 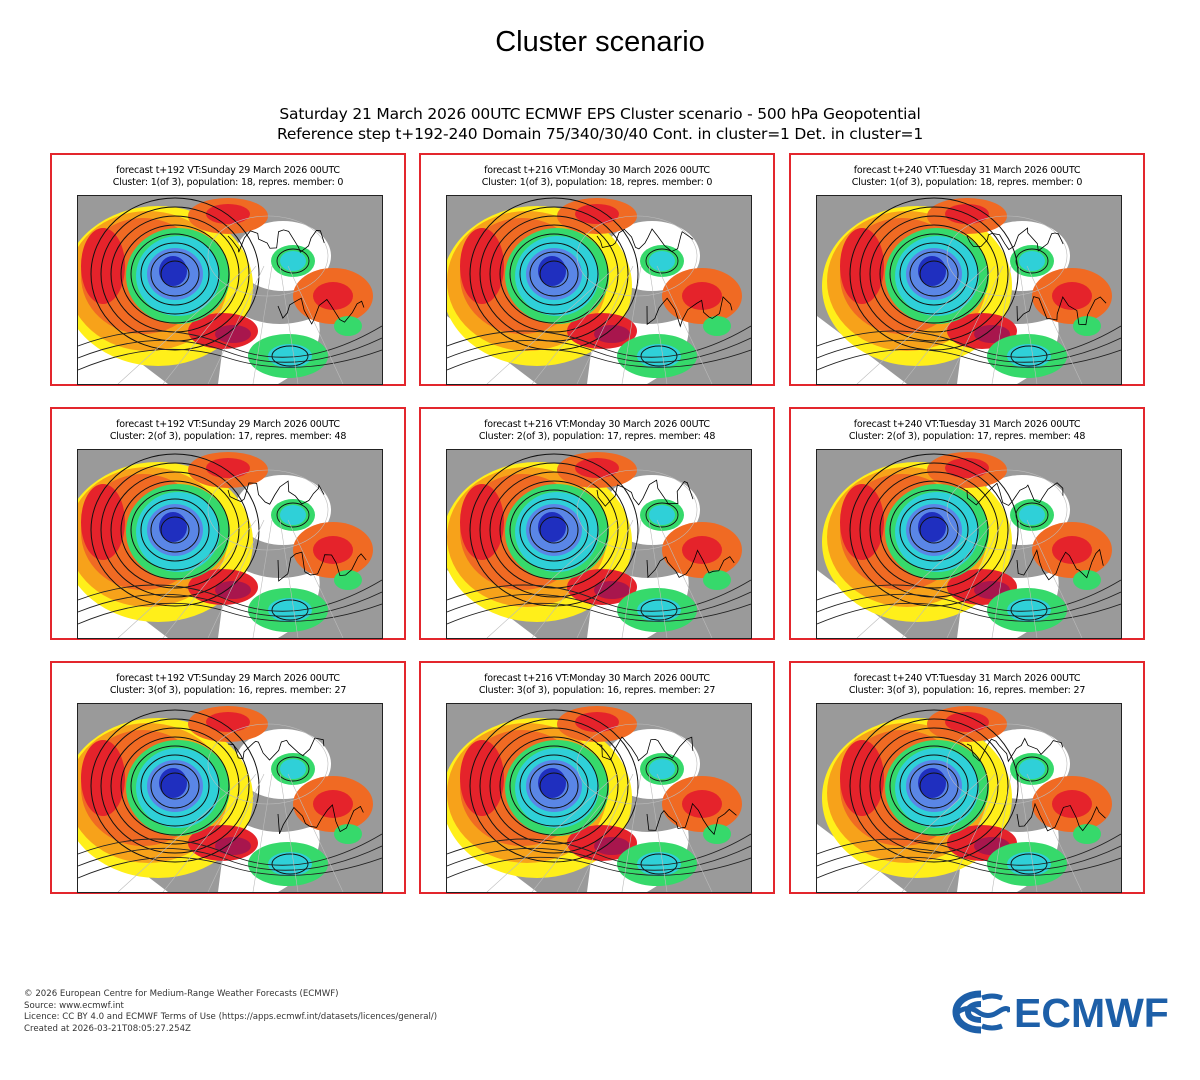 What do you see at coordinates (107, 1028) in the screenshot?
I see `footer-created: Created at 2026-03-21T08:05:27.254Z` at bounding box center [107, 1028].